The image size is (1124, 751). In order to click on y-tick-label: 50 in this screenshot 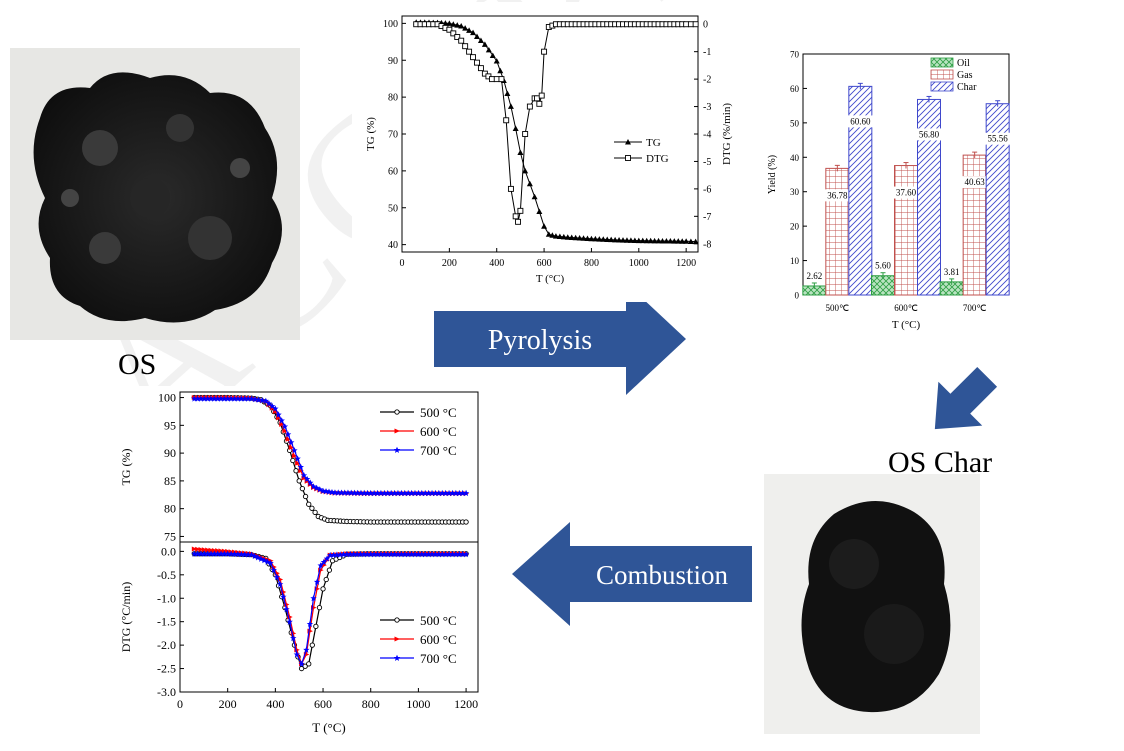, I will do `click(795, 123)`.